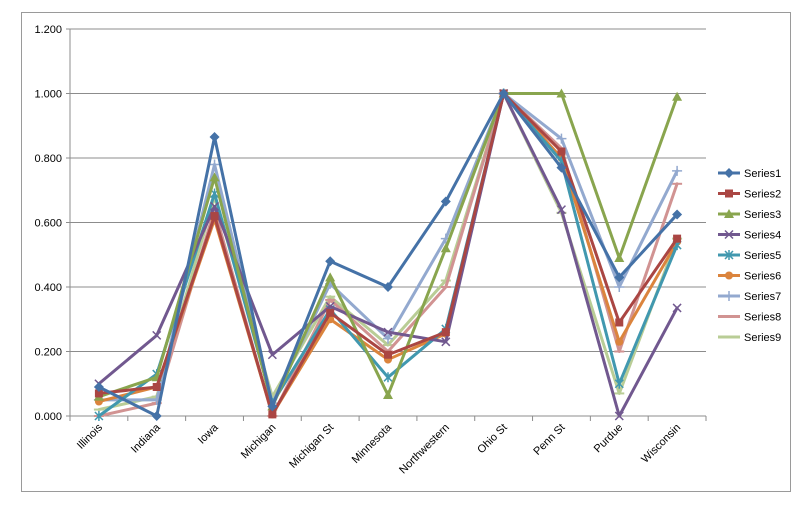 The image size is (800, 512). I want to click on y-tick-labels: 0.000 0.200 0.400 0.600 0.800 1.000 1.200, so click(48, 223).